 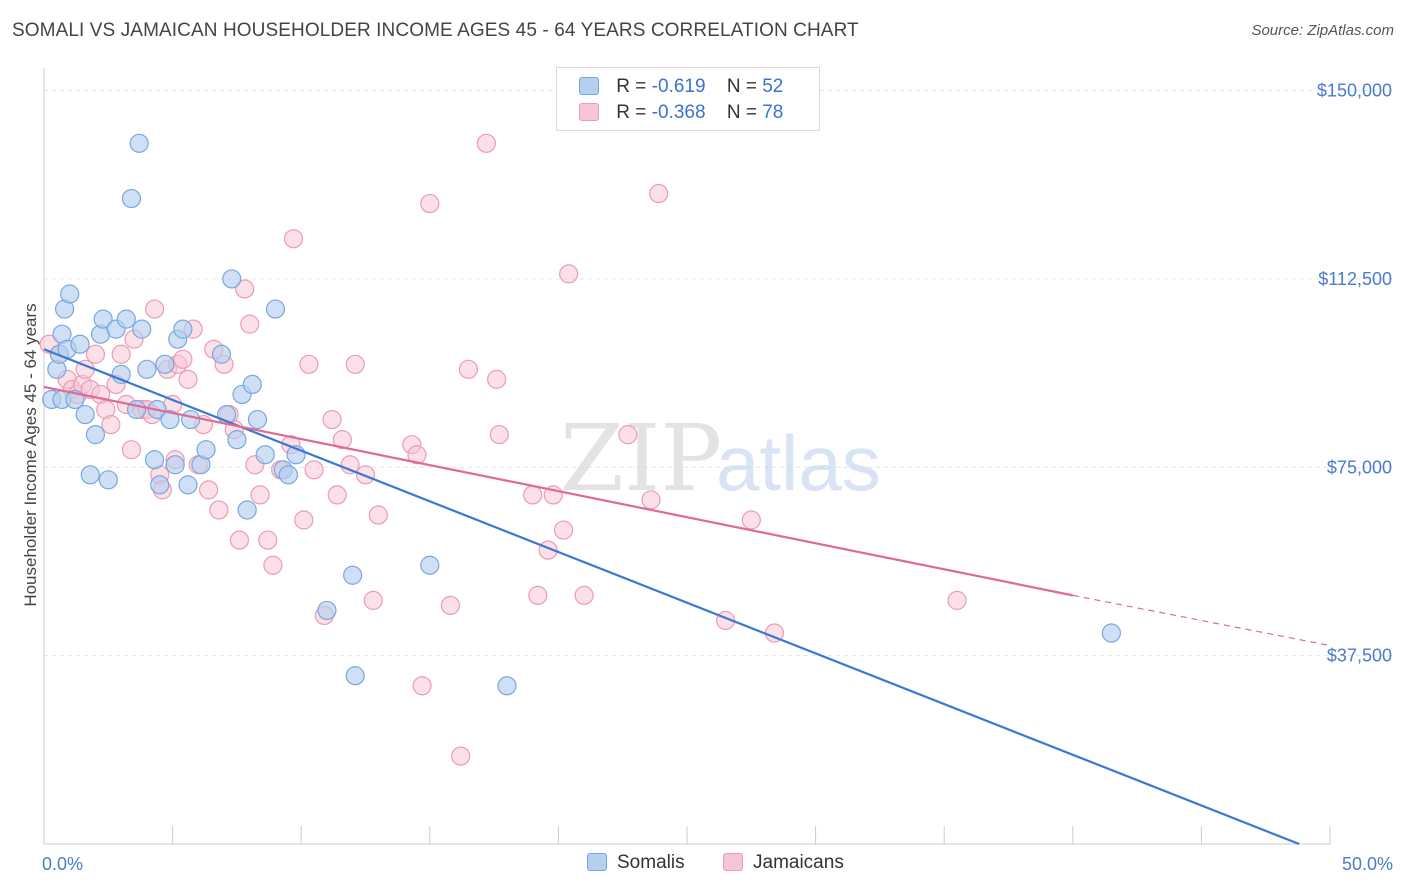 What do you see at coordinates (1354, 373) in the screenshot?
I see `y-tick-labels: $37,500 $75,000 $112,500 $150,000` at bounding box center [1354, 373].